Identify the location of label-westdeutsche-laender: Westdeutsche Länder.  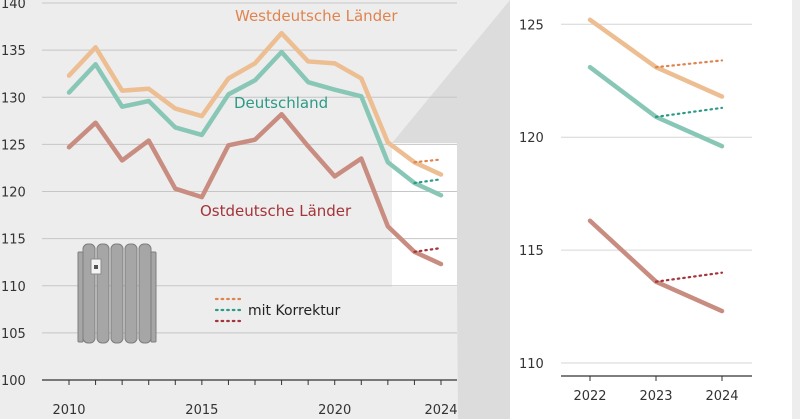
(316, 16).